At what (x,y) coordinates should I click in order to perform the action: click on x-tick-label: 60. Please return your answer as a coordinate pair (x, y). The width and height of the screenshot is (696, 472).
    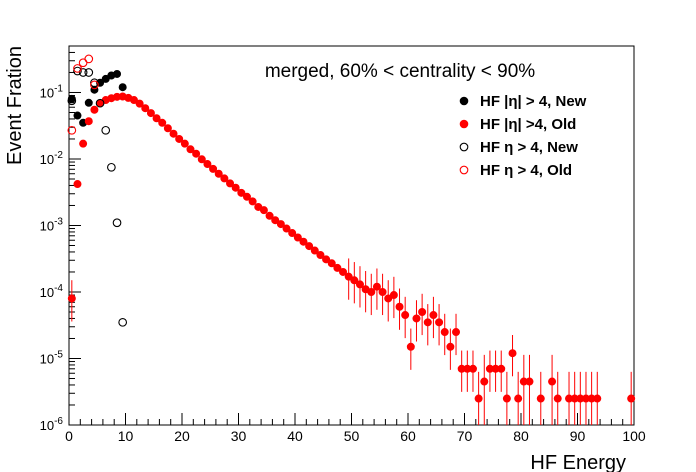
    Looking at the image, I should click on (408, 436).